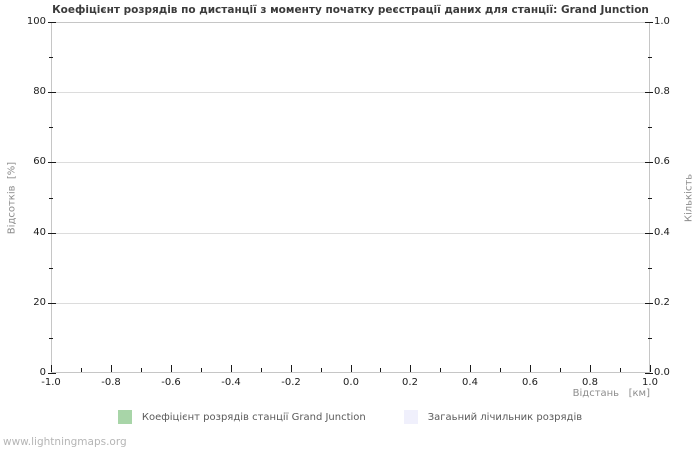 This screenshot has height=450, width=700. I want to click on legend-swatch-station-ratio, so click(124, 417).